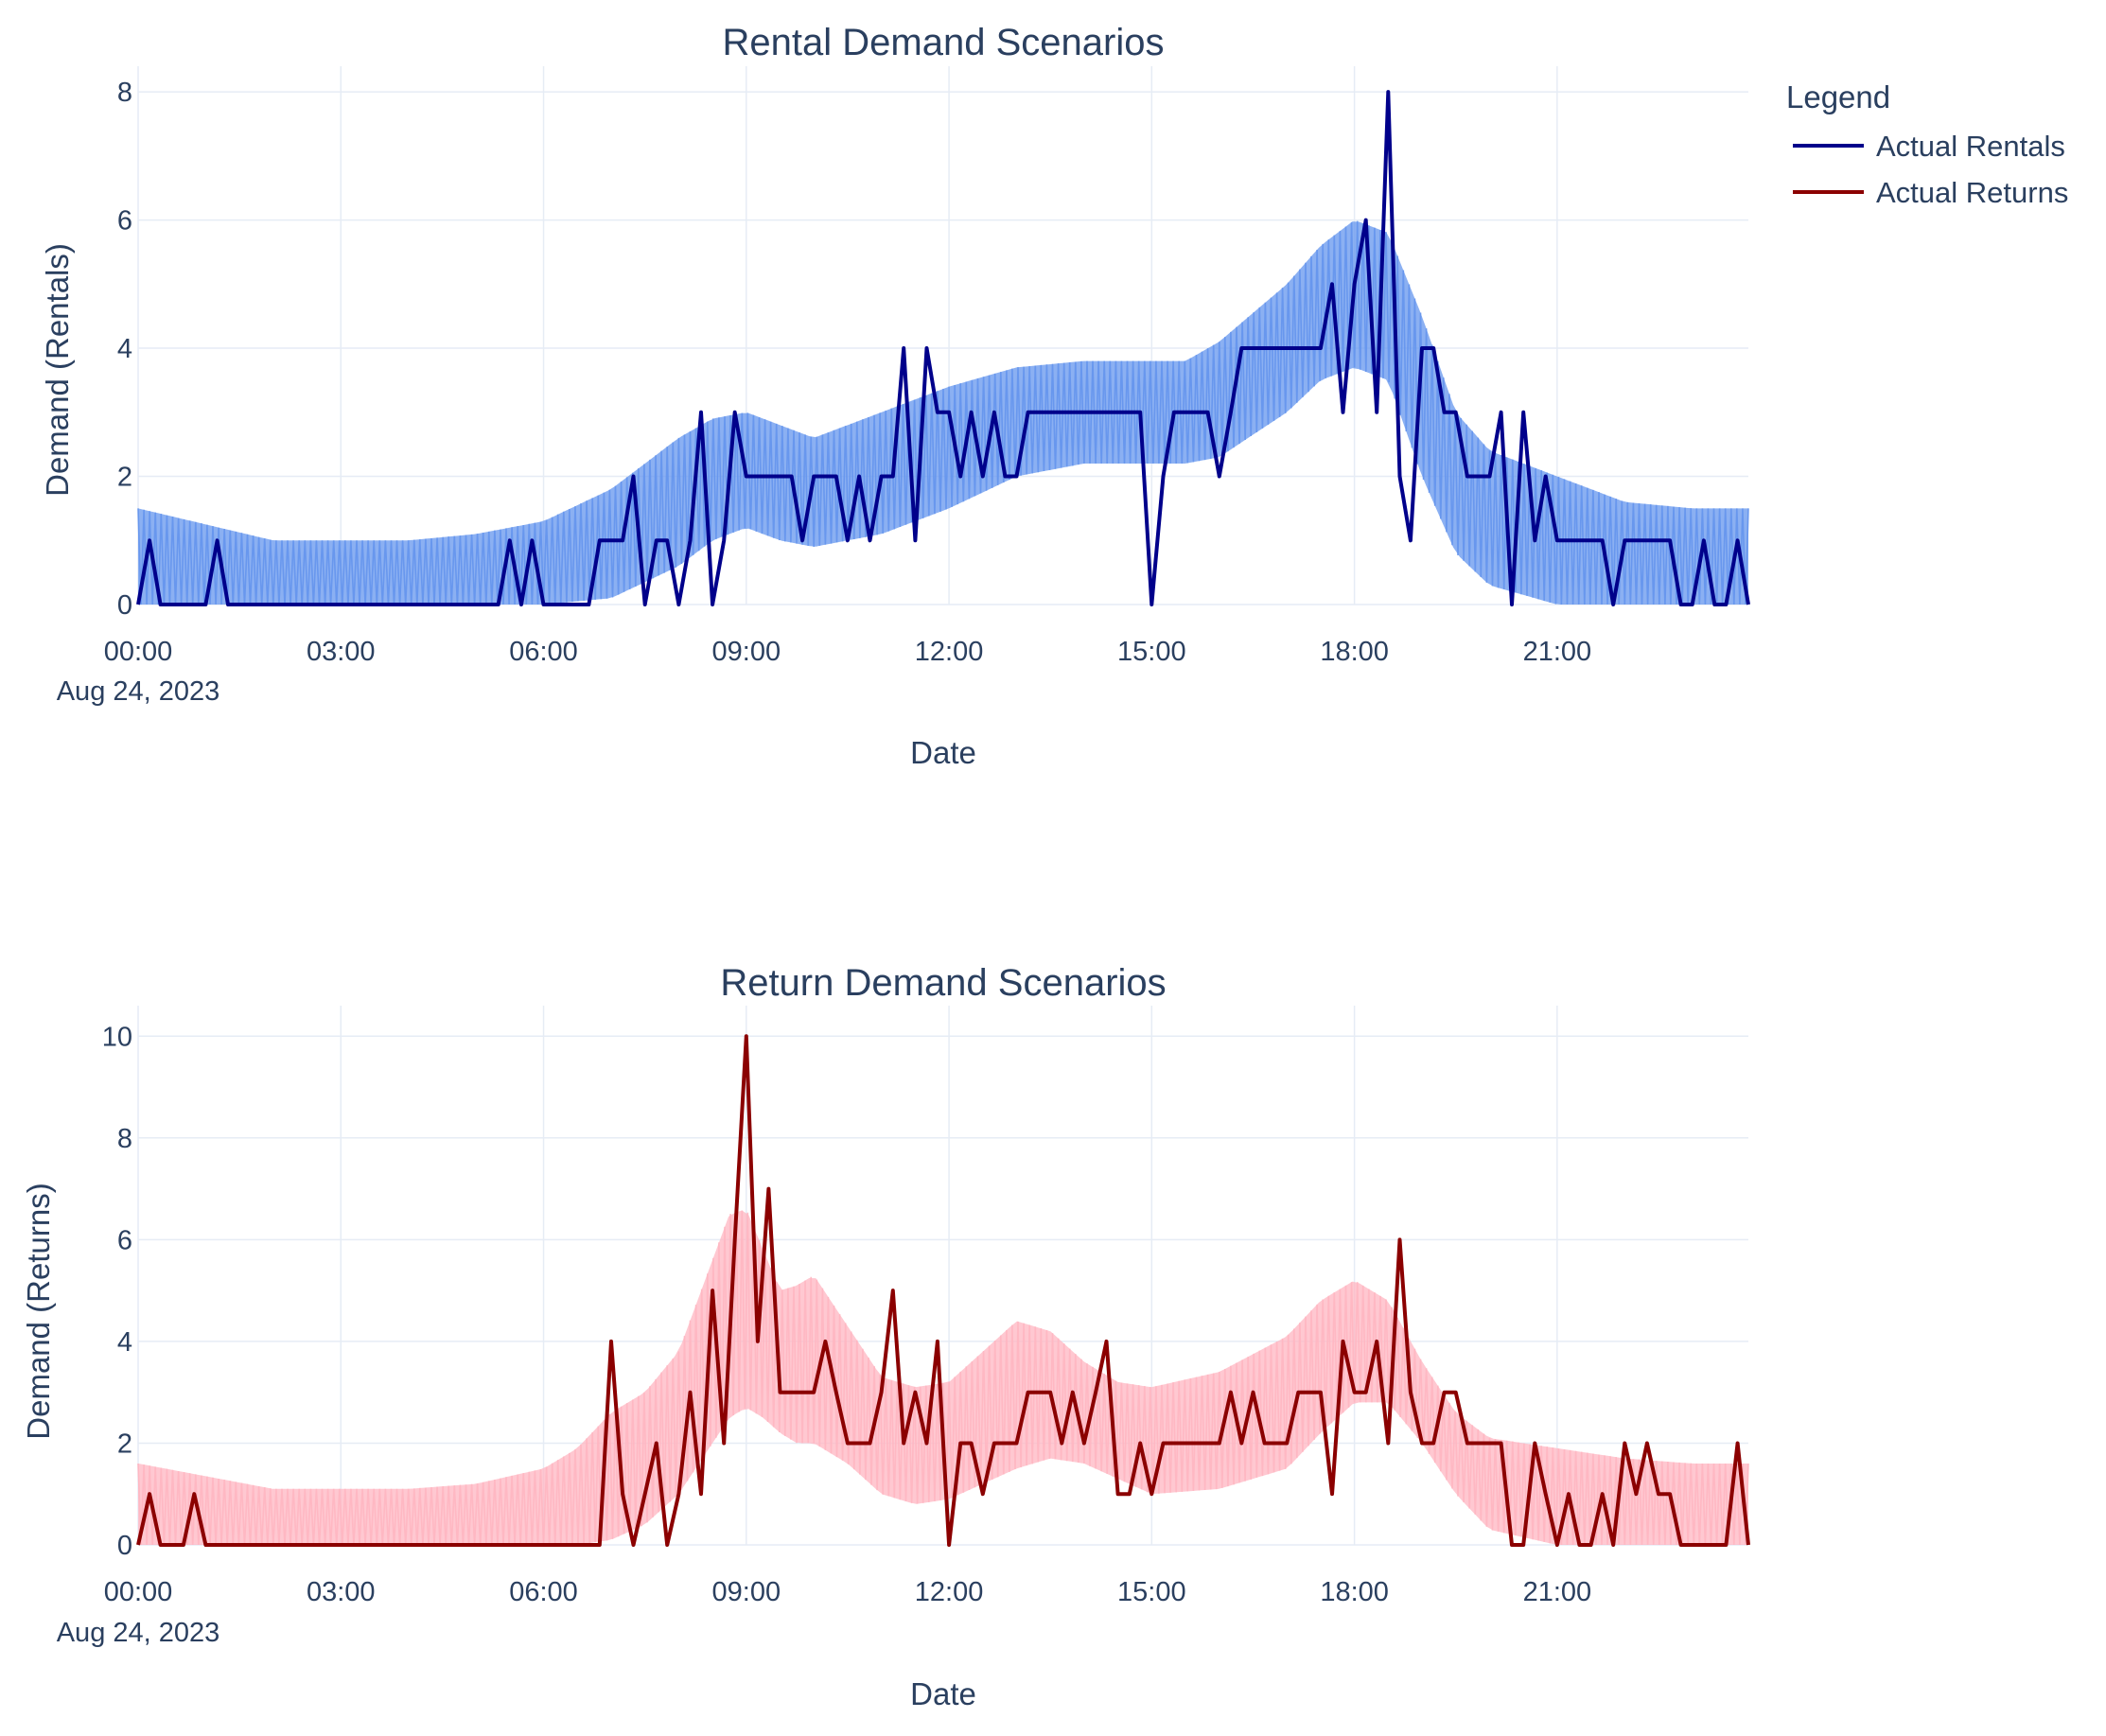 The image size is (2106, 1736). I want to click on legend-label-rentals: Actual Rentals, so click(1970, 146).